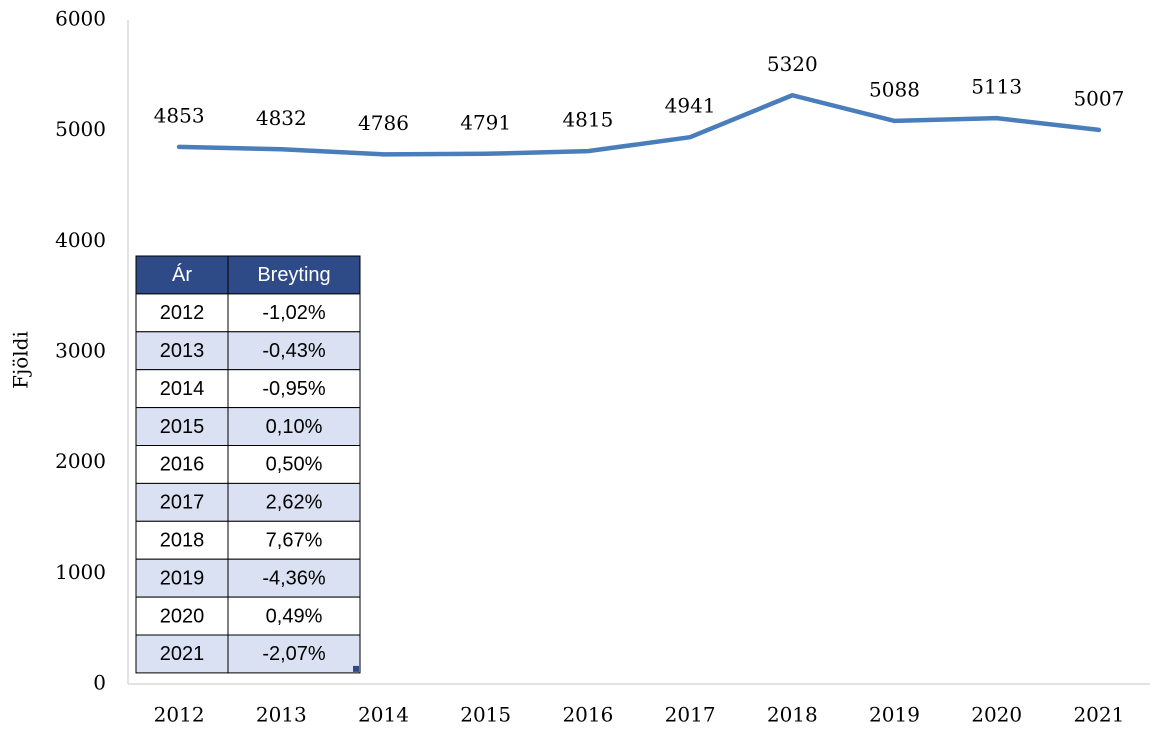 This screenshot has width=1152, height=731. I want to click on data-label: 4853, so click(179, 115).